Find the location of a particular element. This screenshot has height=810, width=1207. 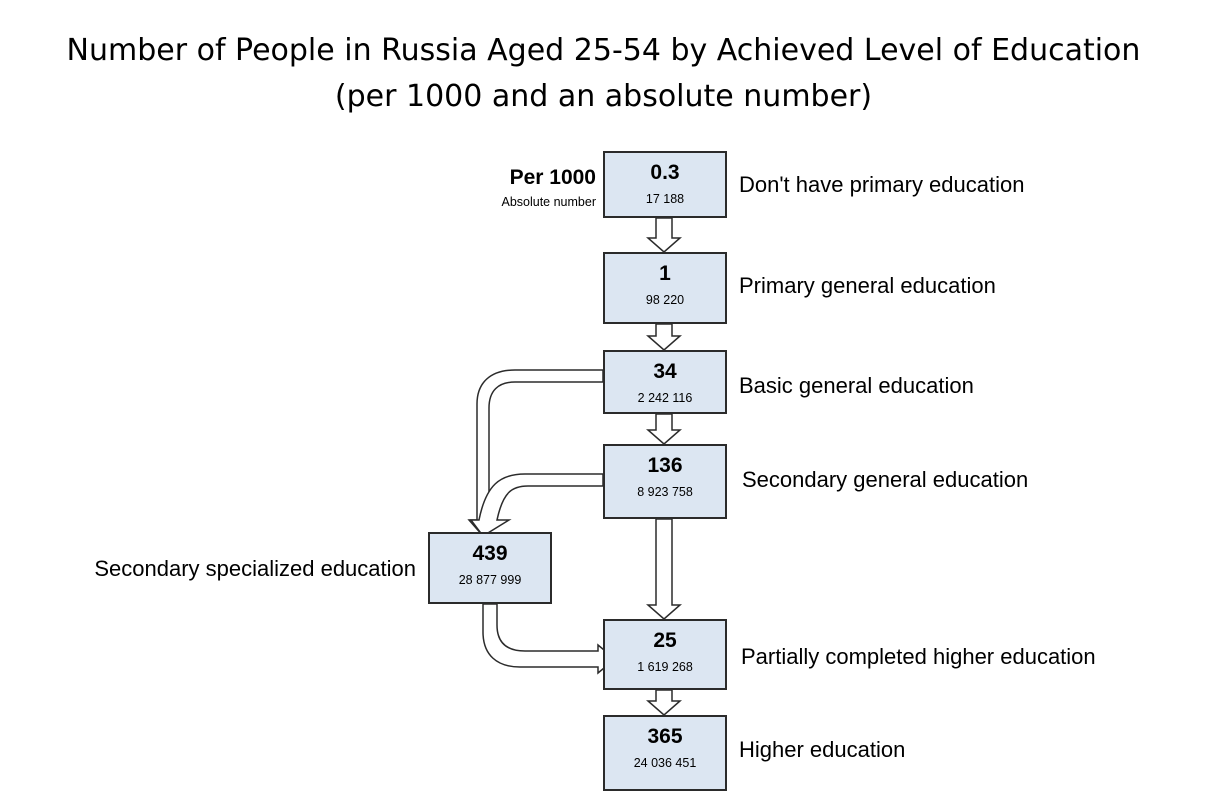

box-partial-higher: 25 1 619 268 is located at coordinates (665, 654).